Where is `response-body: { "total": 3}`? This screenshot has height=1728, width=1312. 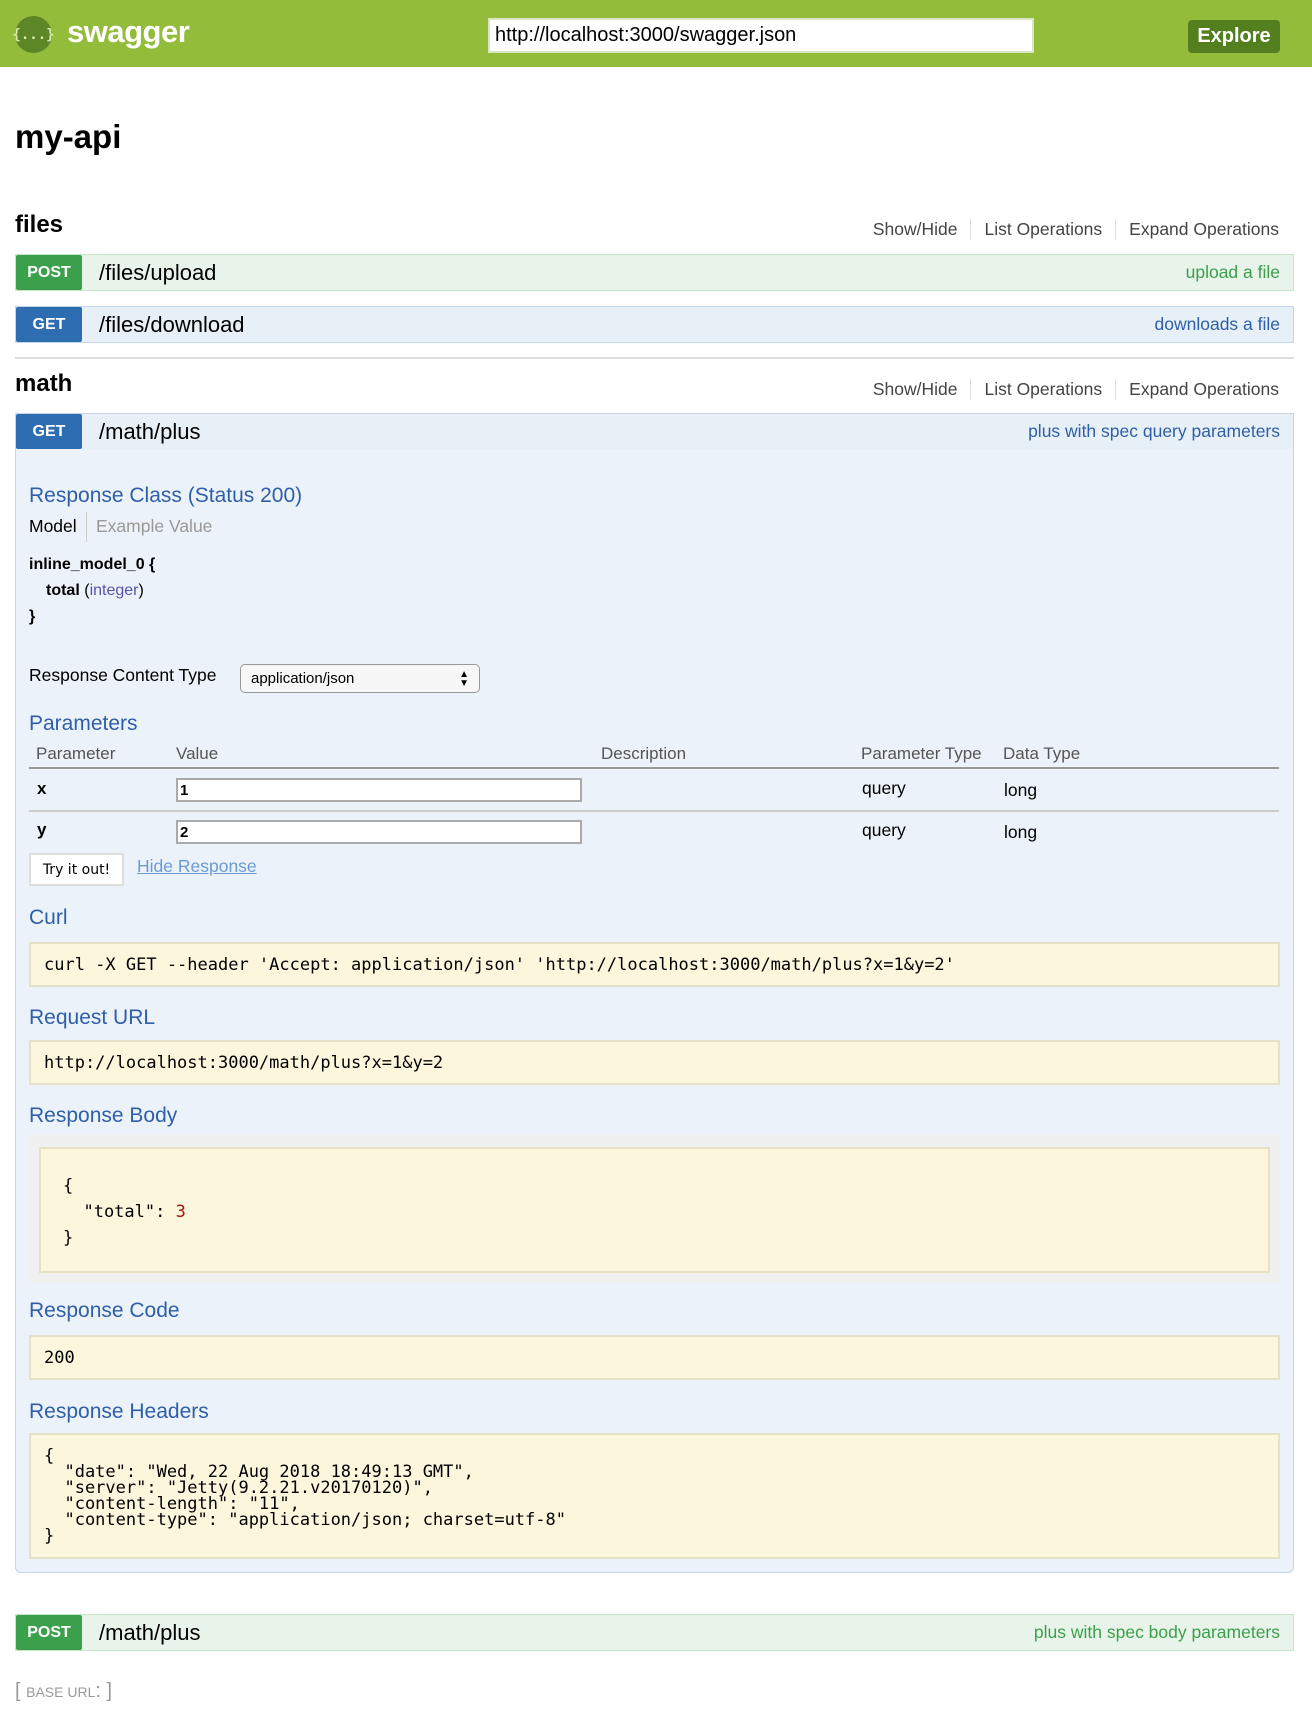
response-body: { "total": 3} is located at coordinates (654, 1210).